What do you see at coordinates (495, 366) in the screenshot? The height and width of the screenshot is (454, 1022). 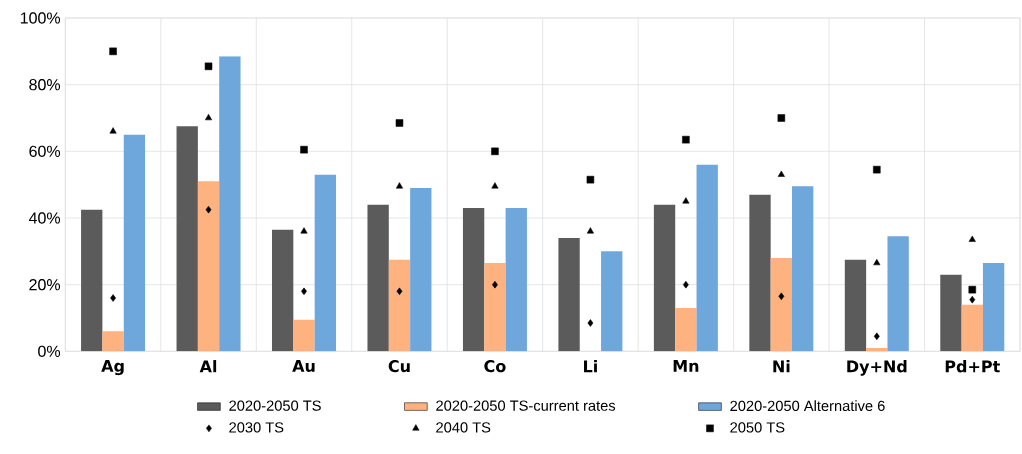 I see `x-tick-label: Co` at bounding box center [495, 366].